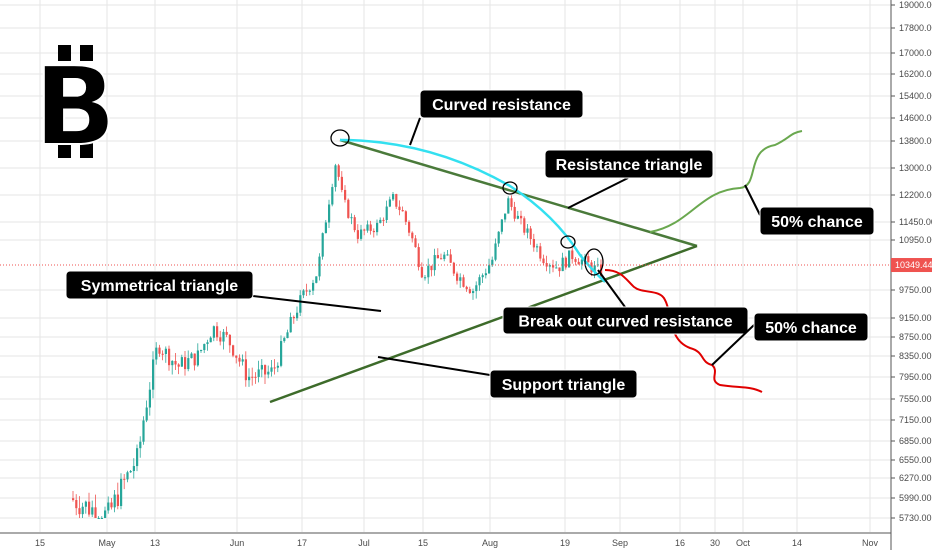  Describe the element at coordinates (160, 286) in the screenshot. I see `callout-label: Symmetrical triangle` at that location.